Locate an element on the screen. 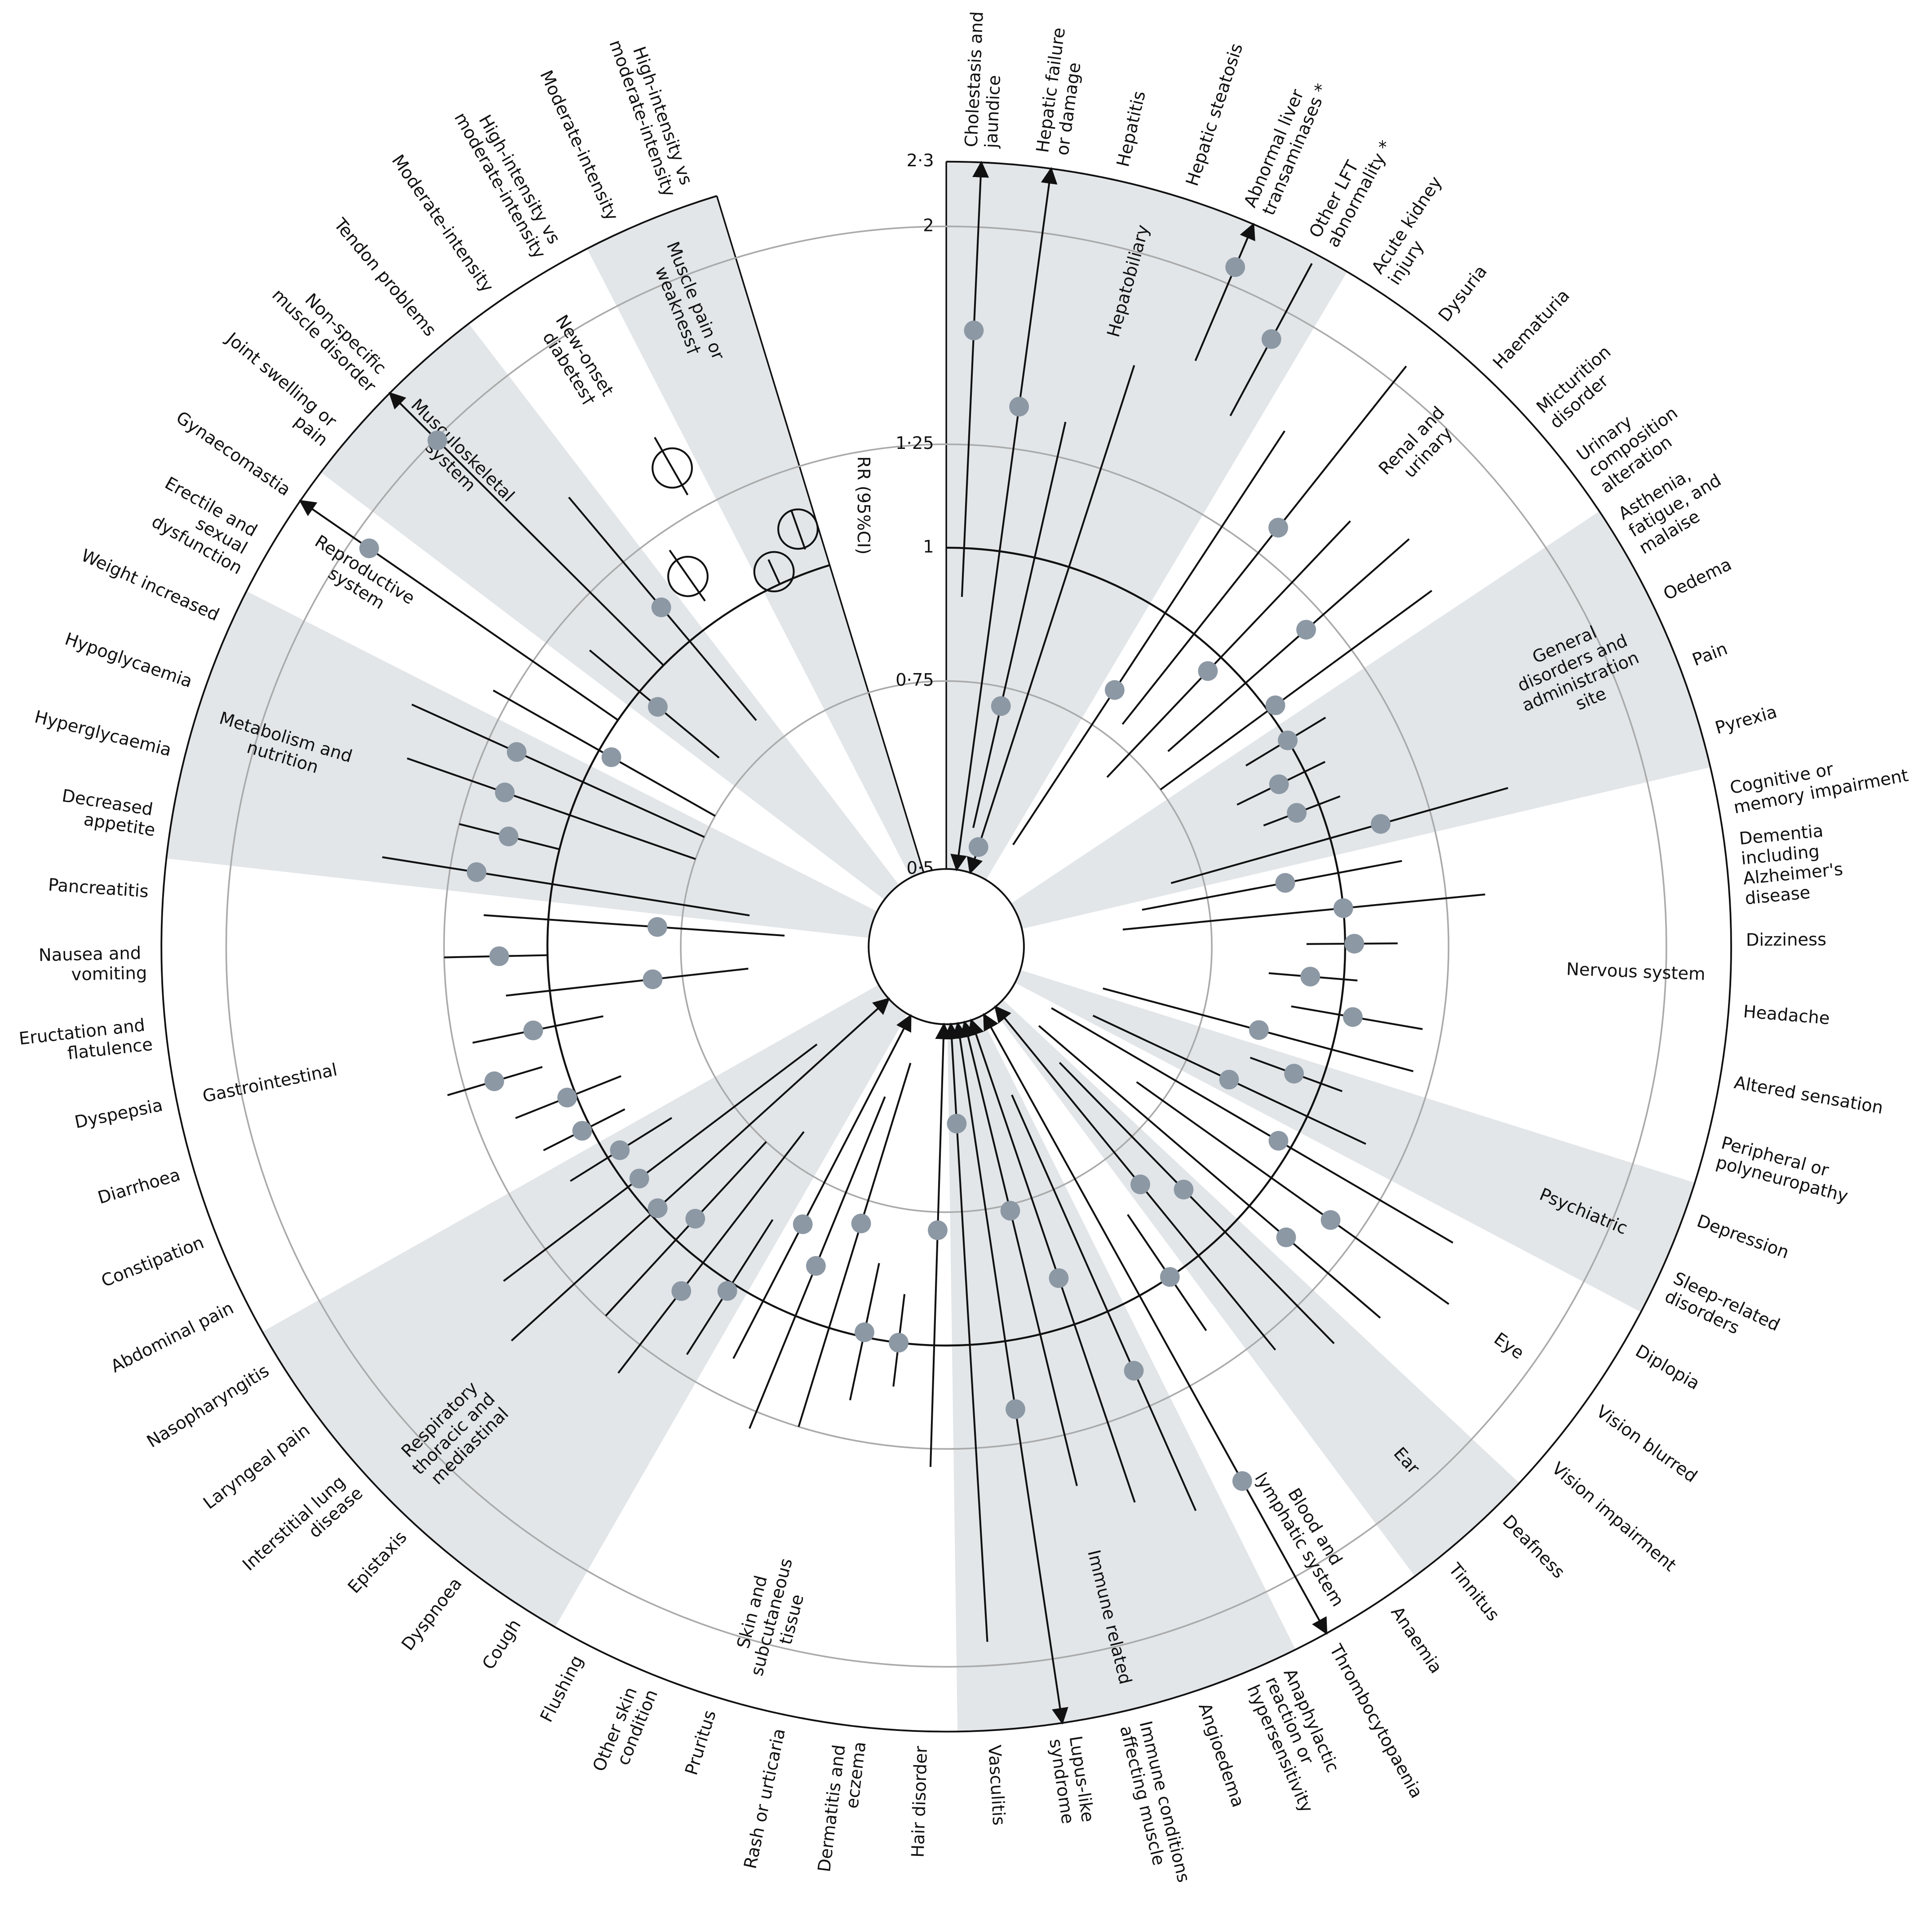 This screenshot has width=1932, height=1908. outcome-label: Other skin condition is located at coordinates (625, 1730).